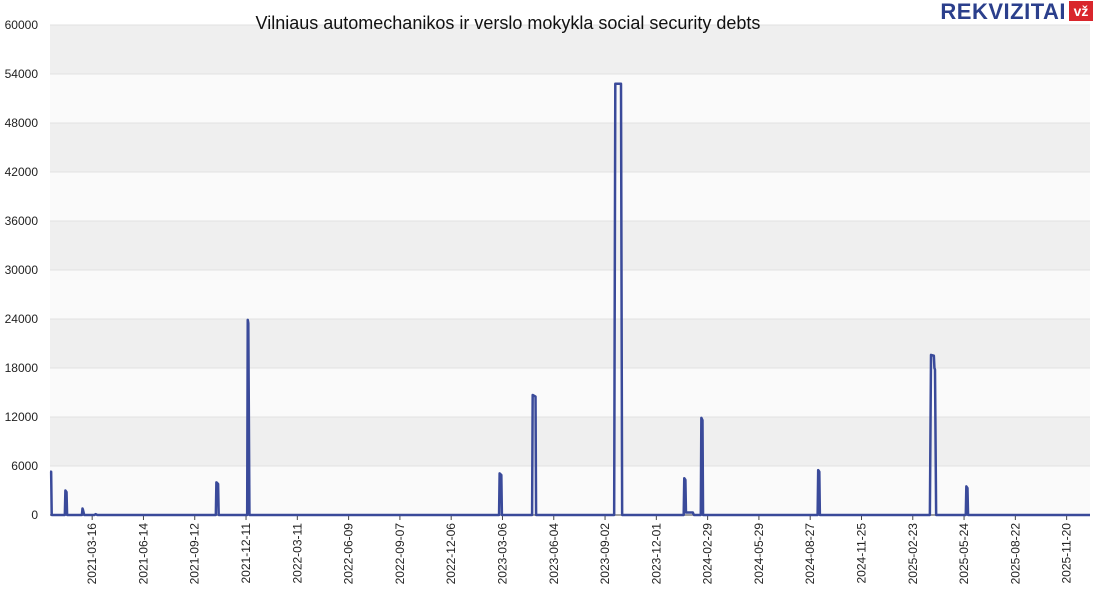 The width and height of the screenshot is (1100, 590). Describe the element at coordinates (22, 319) in the screenshot. I see `y-tick-label: 24000` at that location.